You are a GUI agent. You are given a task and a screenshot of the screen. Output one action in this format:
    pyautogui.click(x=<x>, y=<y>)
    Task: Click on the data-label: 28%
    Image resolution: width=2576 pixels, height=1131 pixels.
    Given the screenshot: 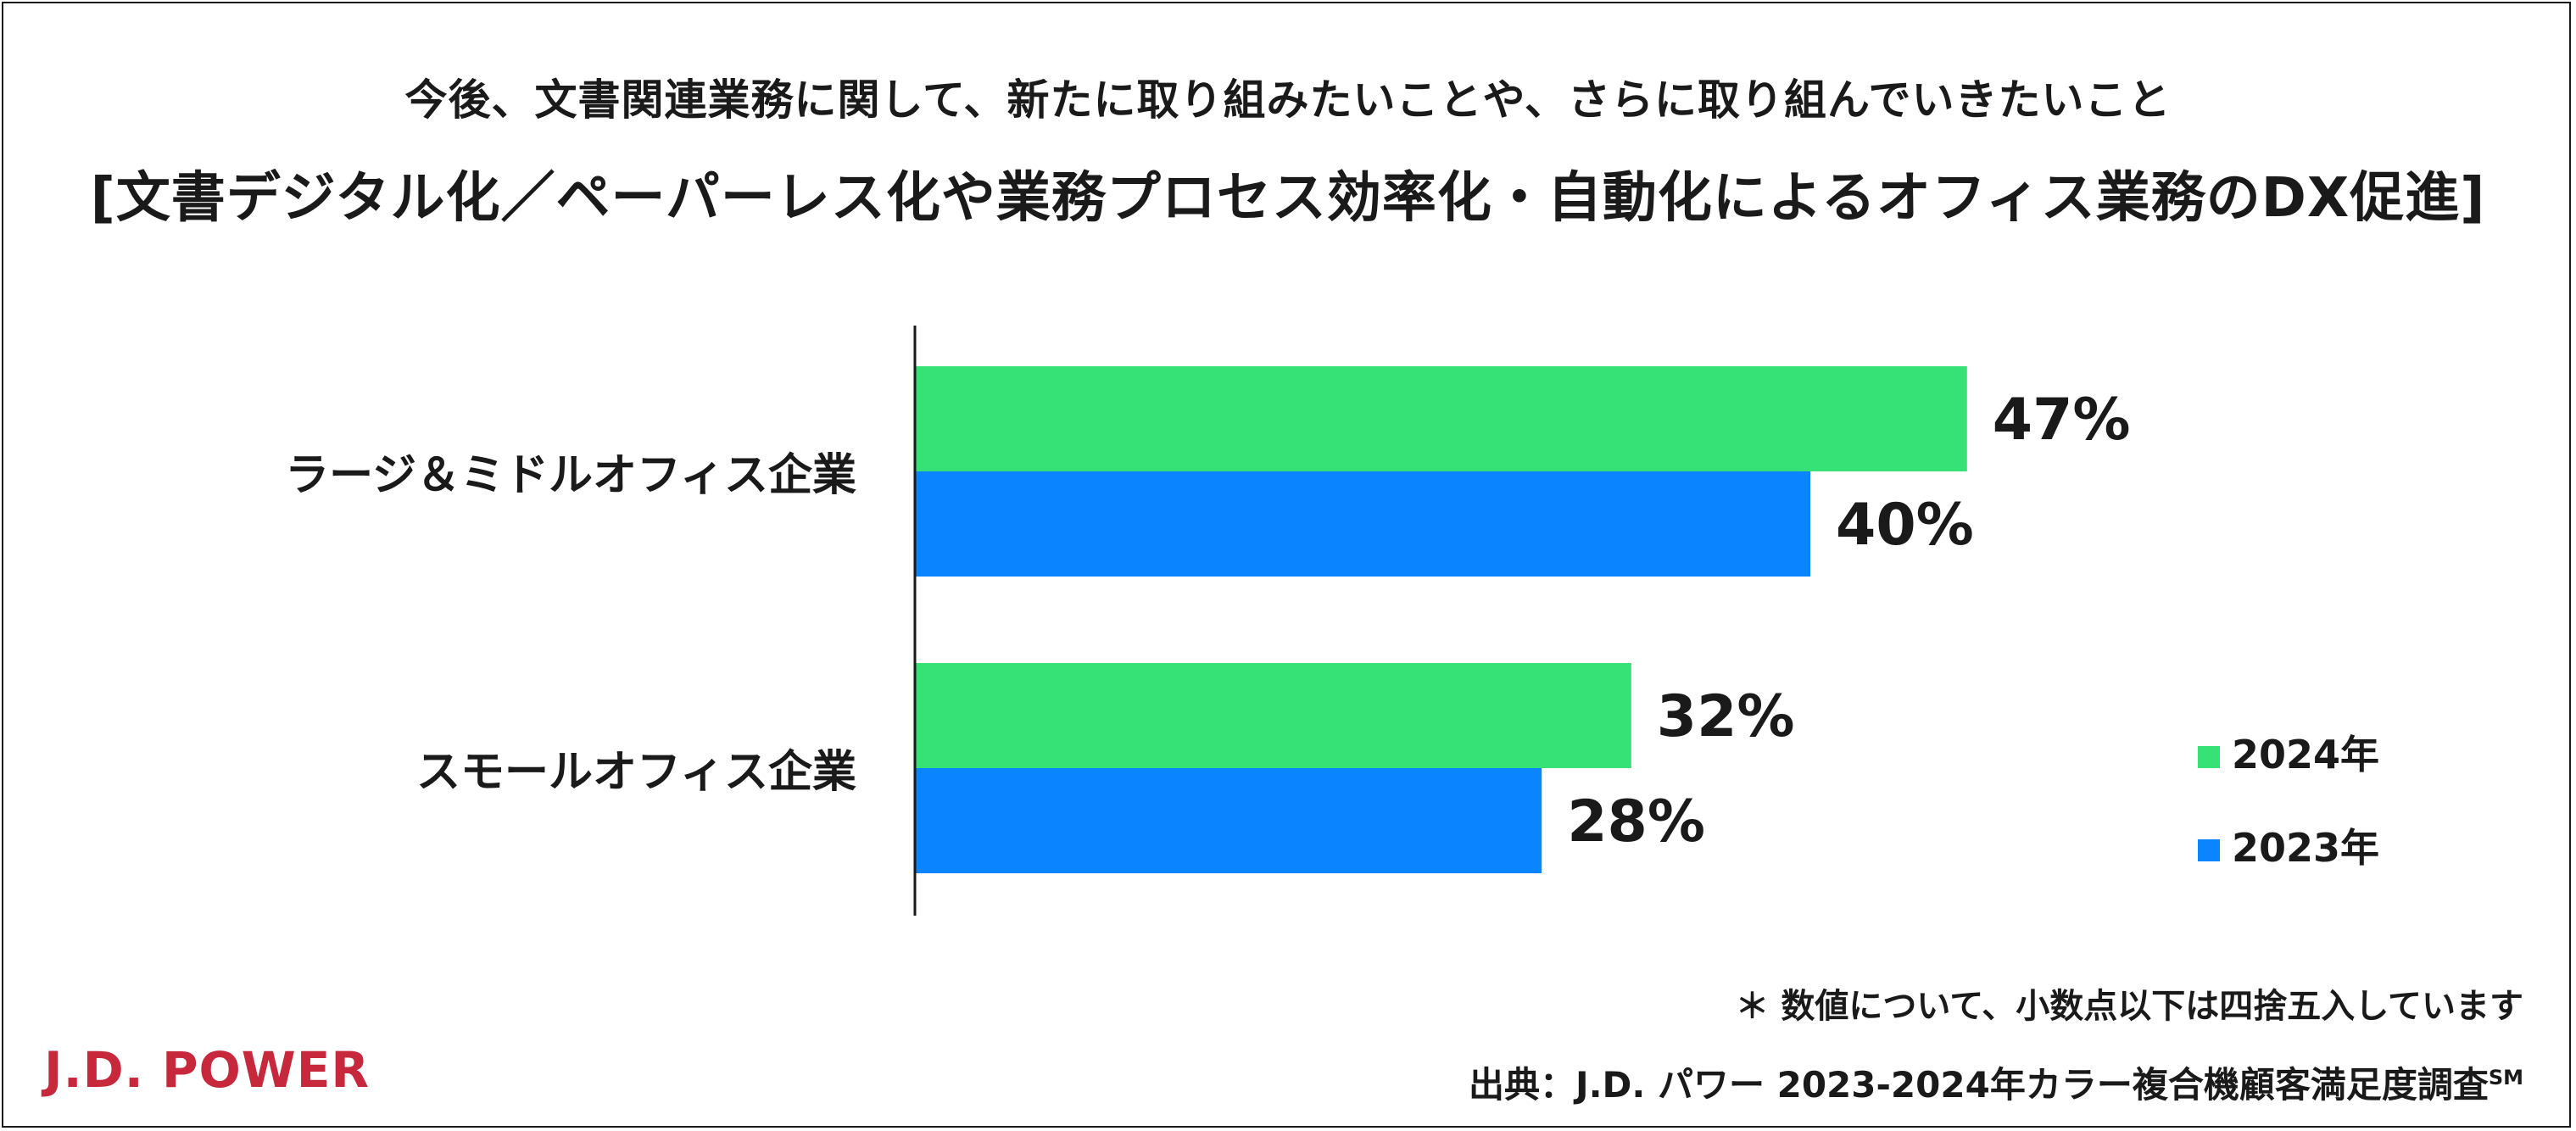 What is the action you would take?
    pyautogui.click(x=1636, y=821)
    